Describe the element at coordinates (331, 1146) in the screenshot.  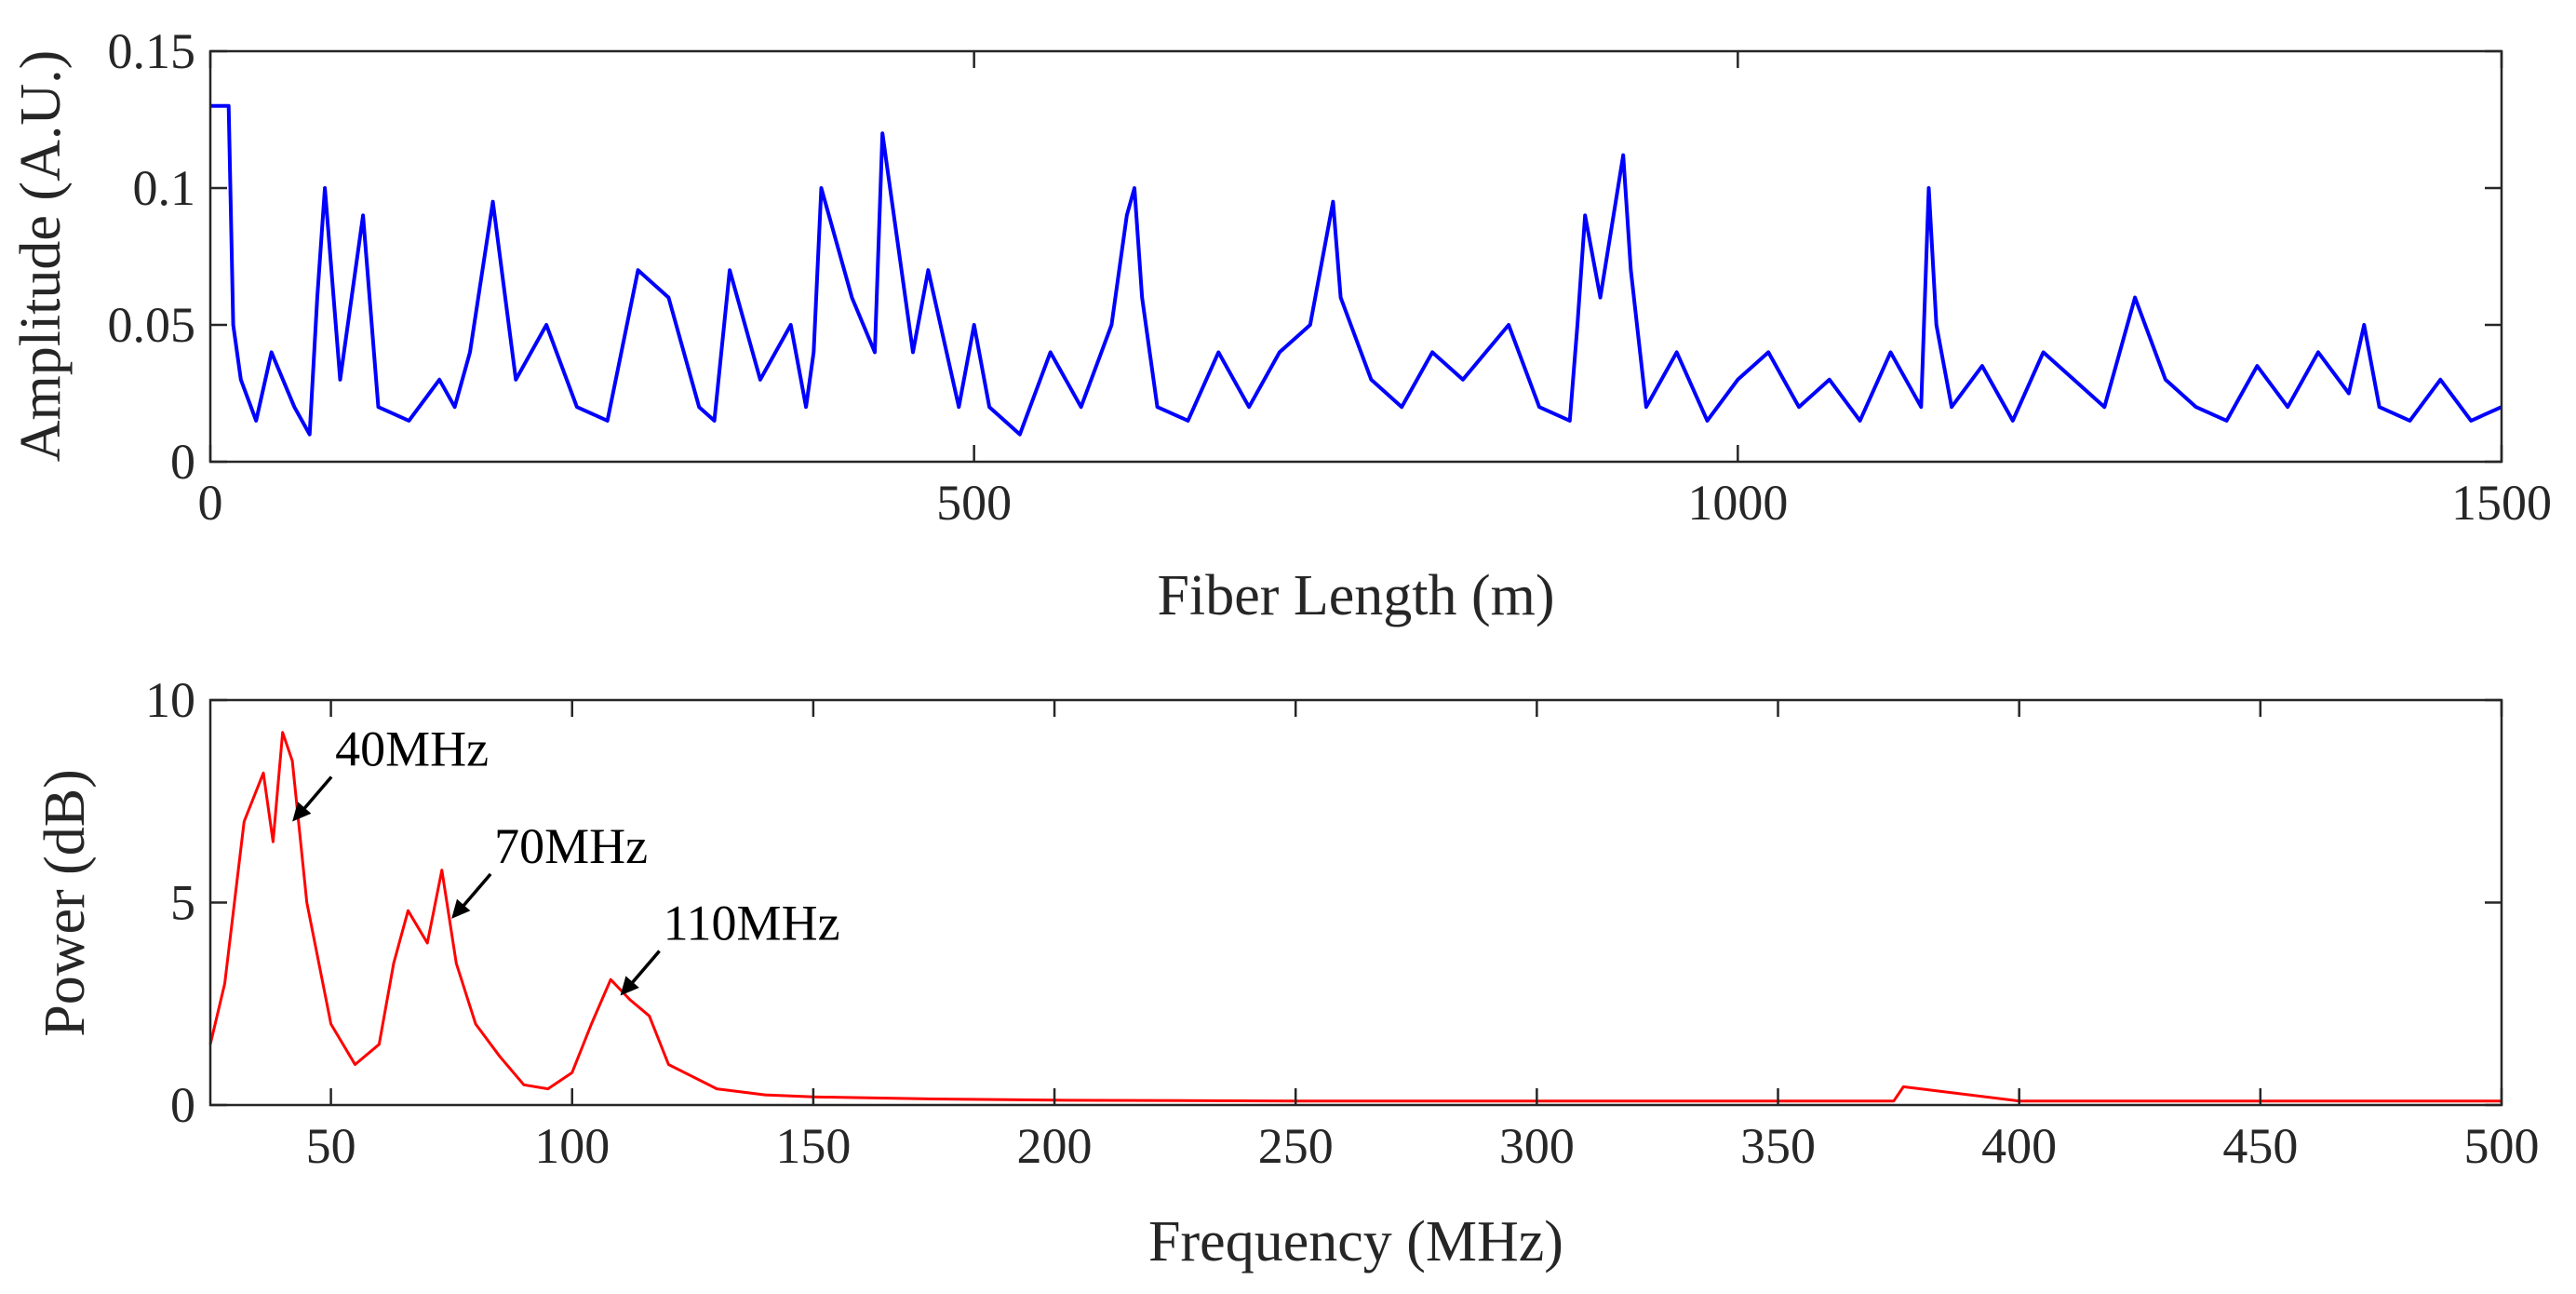
I see `power-x-tick-label: 50` at that location.